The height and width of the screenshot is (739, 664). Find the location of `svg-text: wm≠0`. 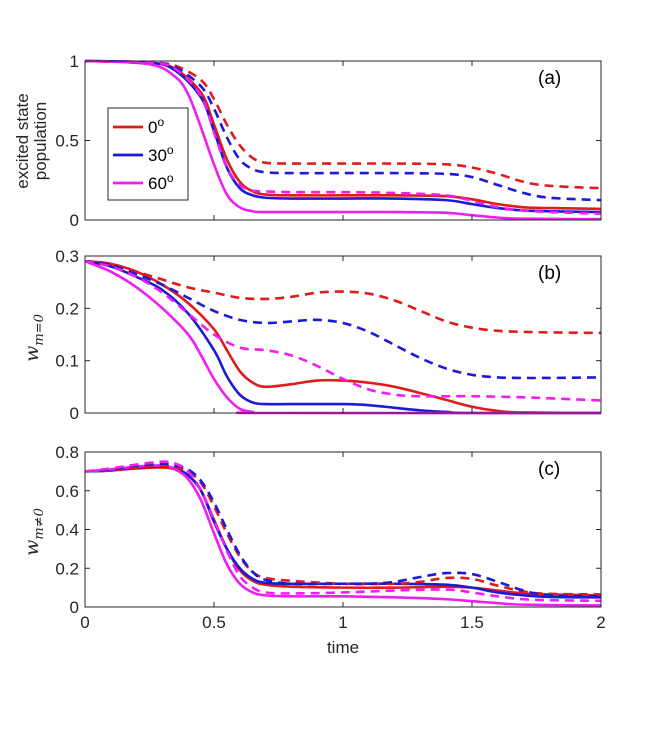

svg-text: wm≠0 is located at coordinates (34, 532).